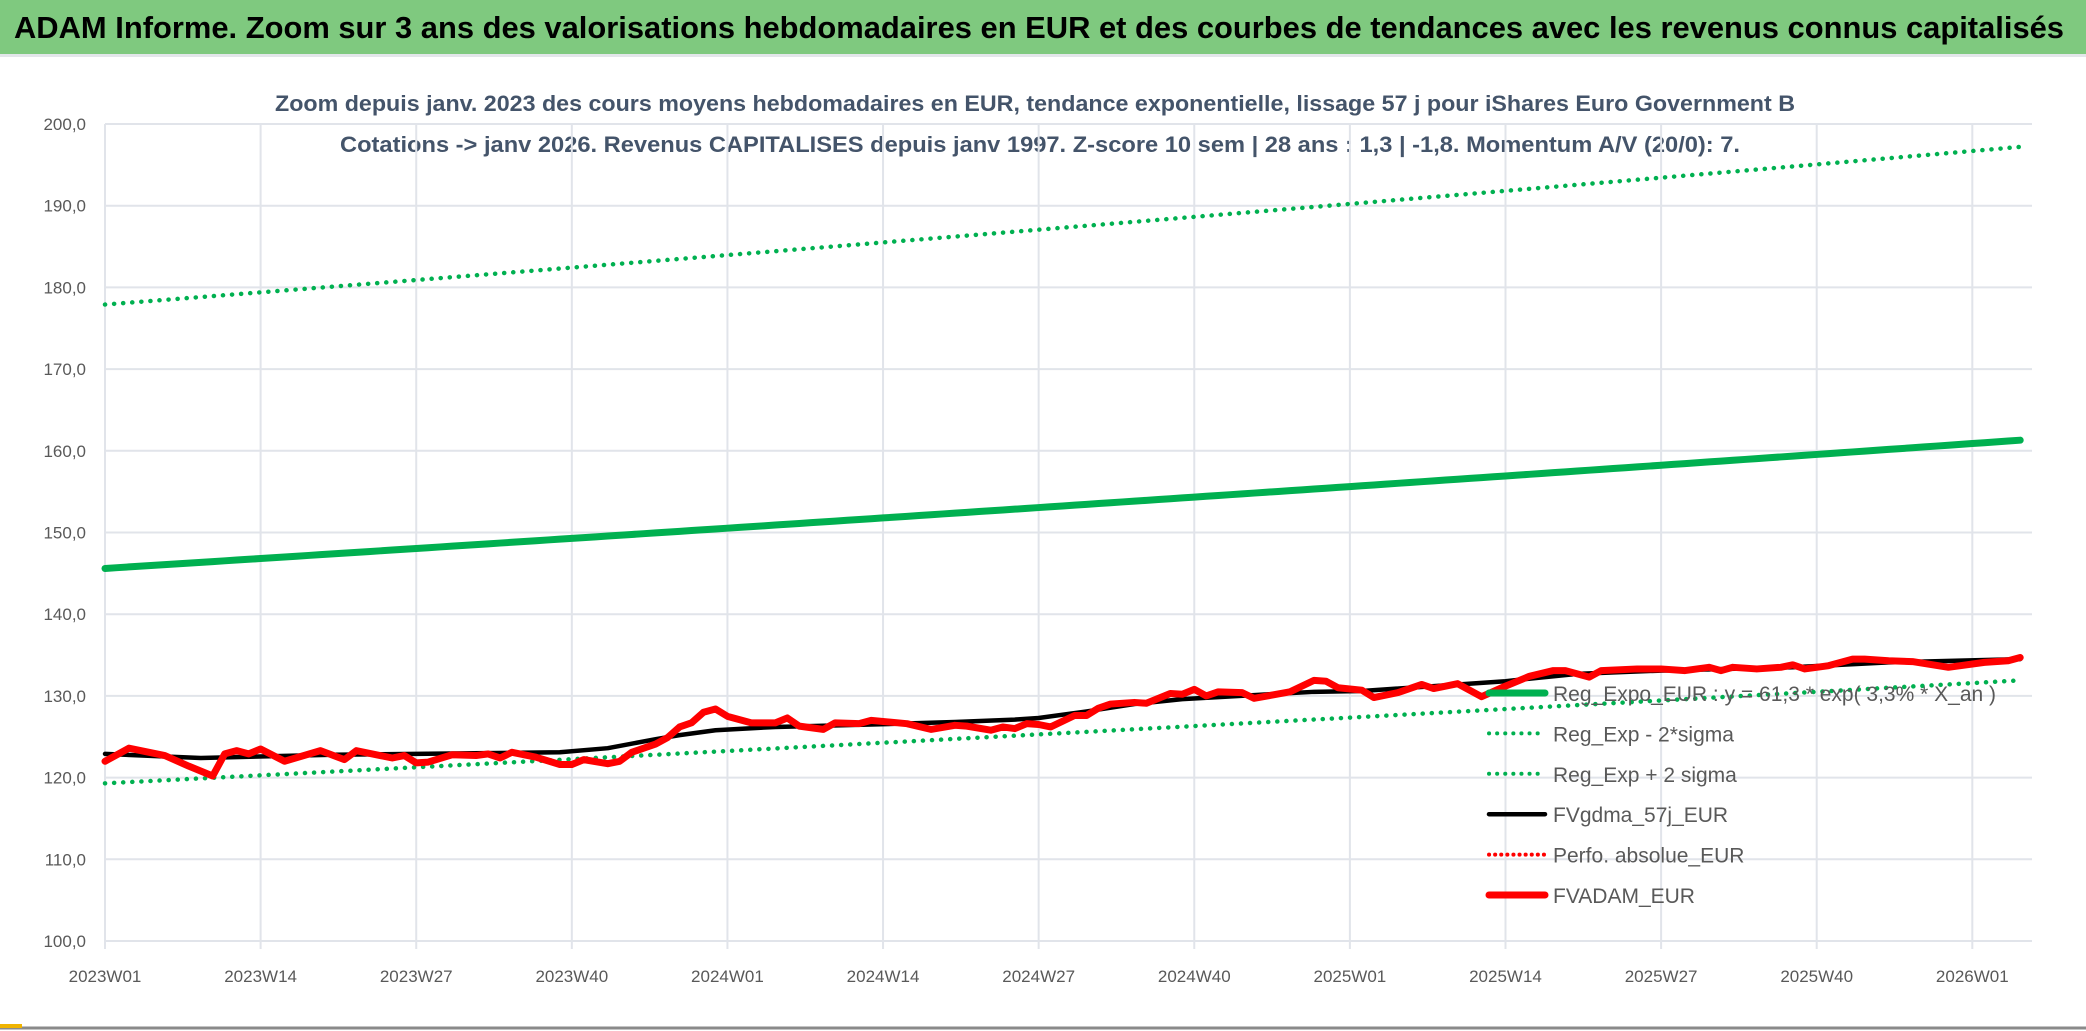 The image size is (2086, 1031). I want to click on y-tick-label: 200,0, so click(64, 124).